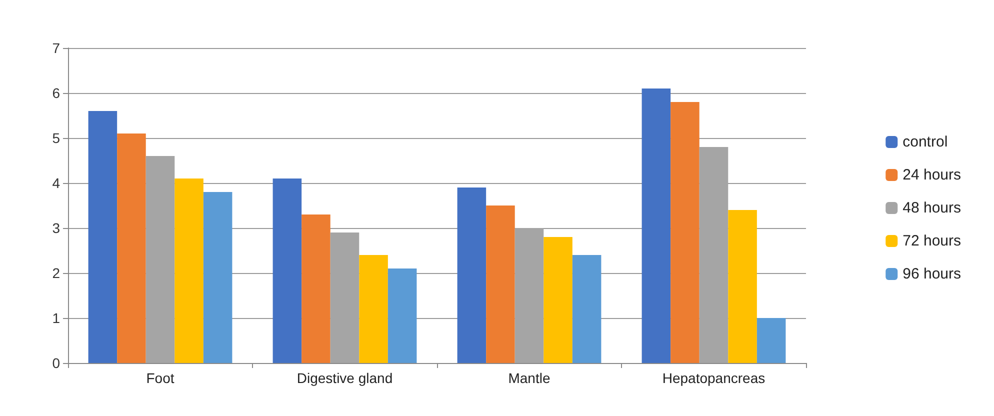 This screenshot has height=416, width=994. Describe the element at coordinates (714, 378) in the screenshot. I see `x-tick-label: Hepatopancreas` at that location.